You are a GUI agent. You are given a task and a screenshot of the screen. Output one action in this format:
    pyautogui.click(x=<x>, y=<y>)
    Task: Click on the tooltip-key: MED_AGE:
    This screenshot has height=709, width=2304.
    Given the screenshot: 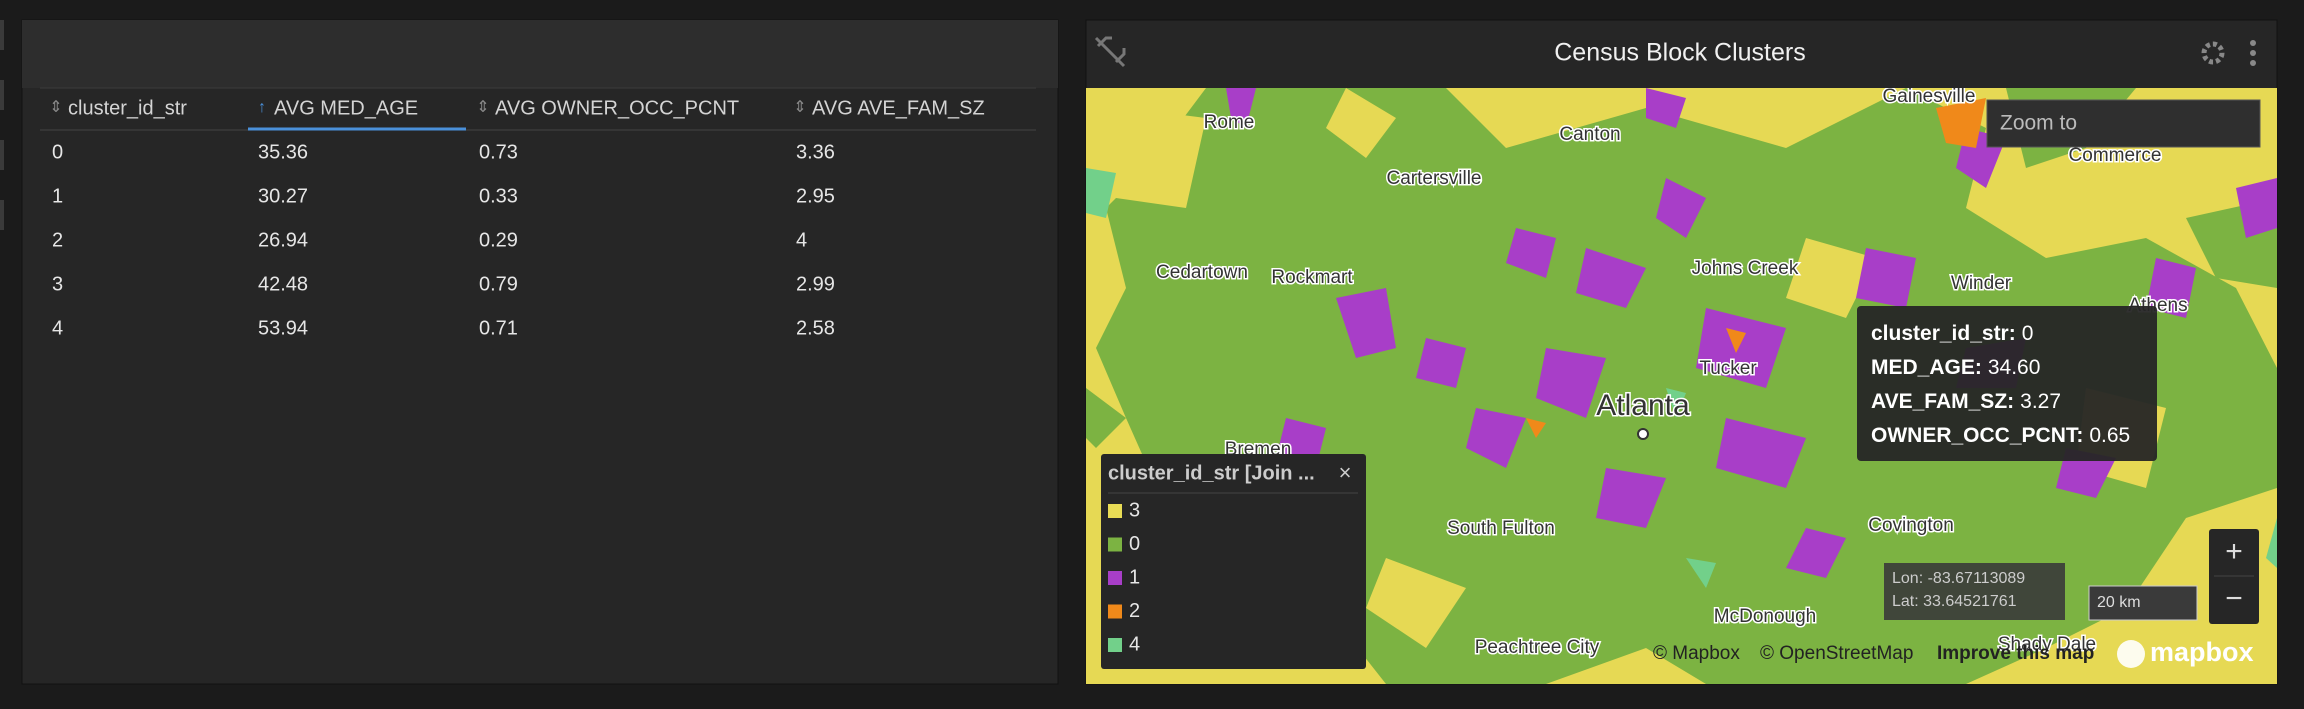 What is the action you would take?
    pyautogui.click(x=1926, y=367)
    